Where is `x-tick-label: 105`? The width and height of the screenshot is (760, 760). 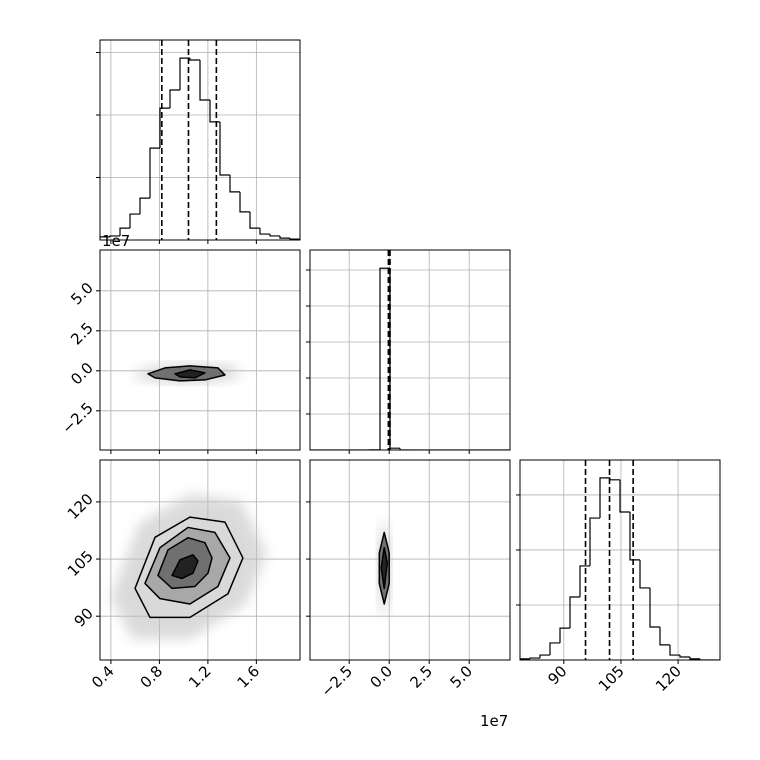 x-tick-label: 105 is located at coordinates (611, 678).